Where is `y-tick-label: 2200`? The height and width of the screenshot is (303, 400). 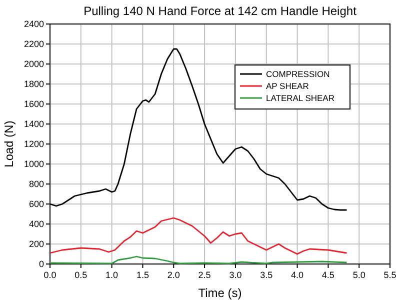 y-tick-label: 2200 is located at coordinates (34, 44).